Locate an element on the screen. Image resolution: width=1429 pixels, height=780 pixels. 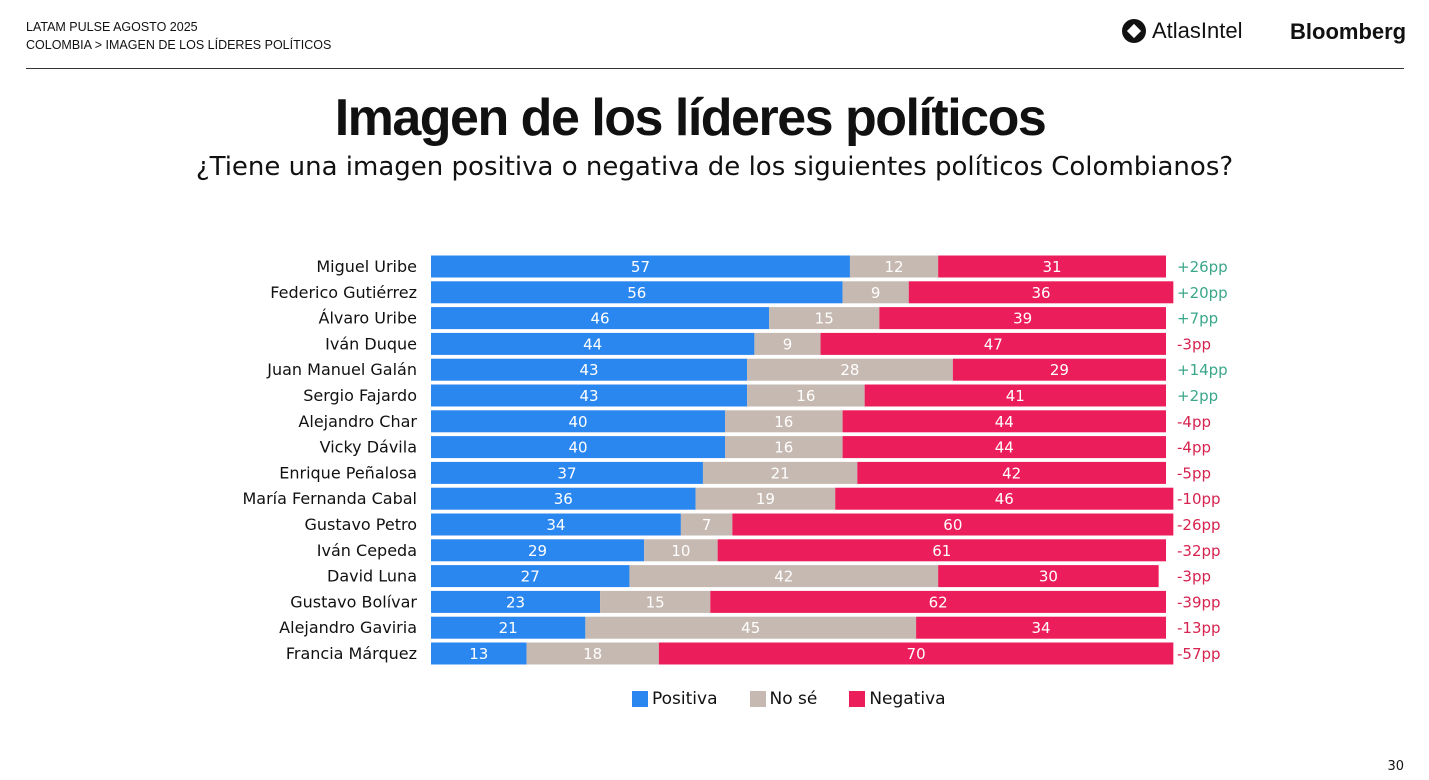
data-label: 19 is located at coordinates (765, 499).